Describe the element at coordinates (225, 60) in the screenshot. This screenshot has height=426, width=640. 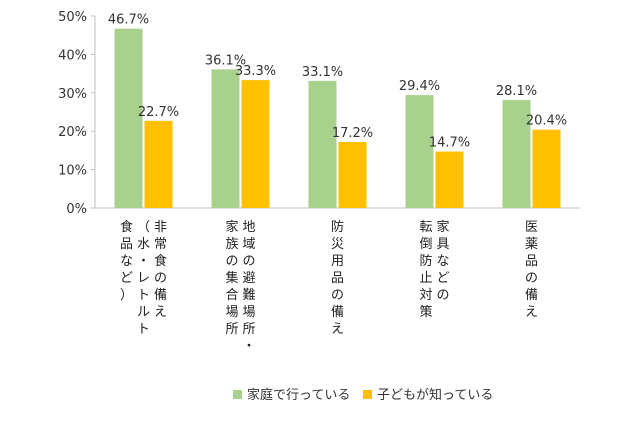
I see `data-label-series-1: 36.1%` at that location.